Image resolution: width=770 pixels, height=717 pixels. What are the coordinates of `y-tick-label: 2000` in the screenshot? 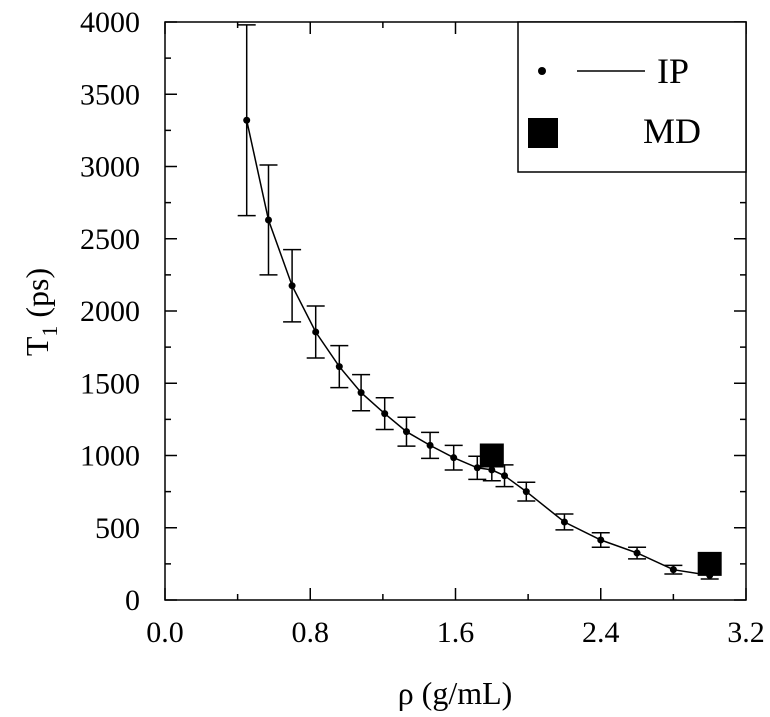 It's located at (110, 311).